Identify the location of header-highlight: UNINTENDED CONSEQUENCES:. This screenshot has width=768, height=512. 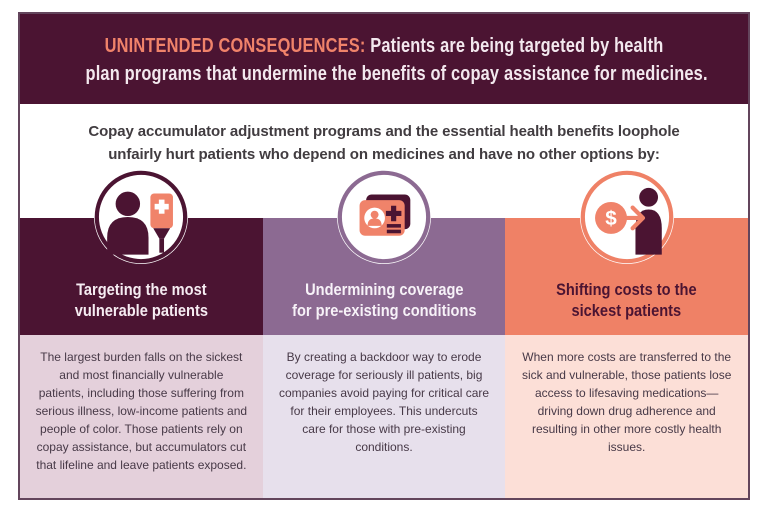
(235, 45).